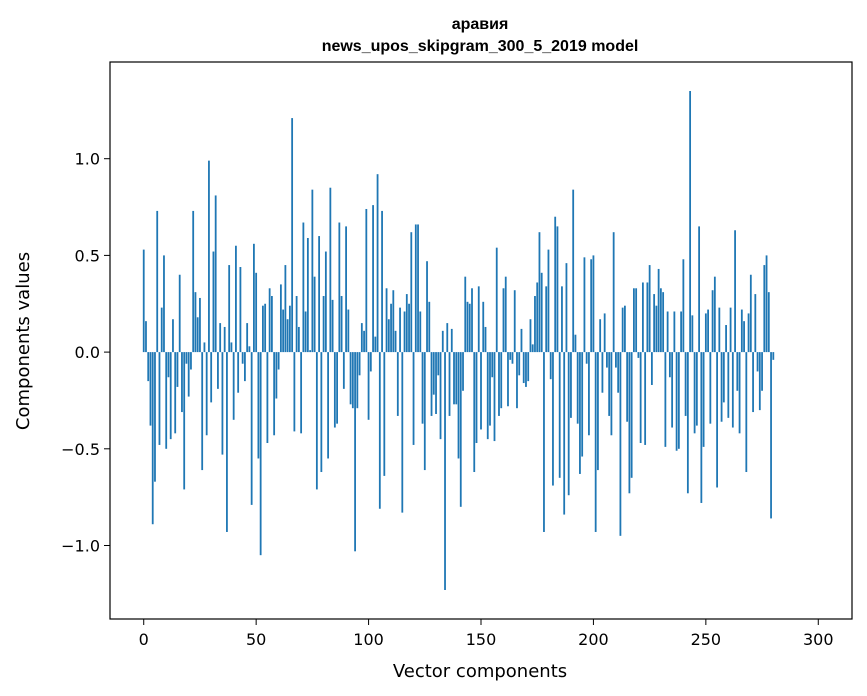 This screenshot has width=867, height=696. What do you see at coordinates (481, 639) in the screenshot?
I see `x-tick-label: 150` at bounding box center [481, 639].